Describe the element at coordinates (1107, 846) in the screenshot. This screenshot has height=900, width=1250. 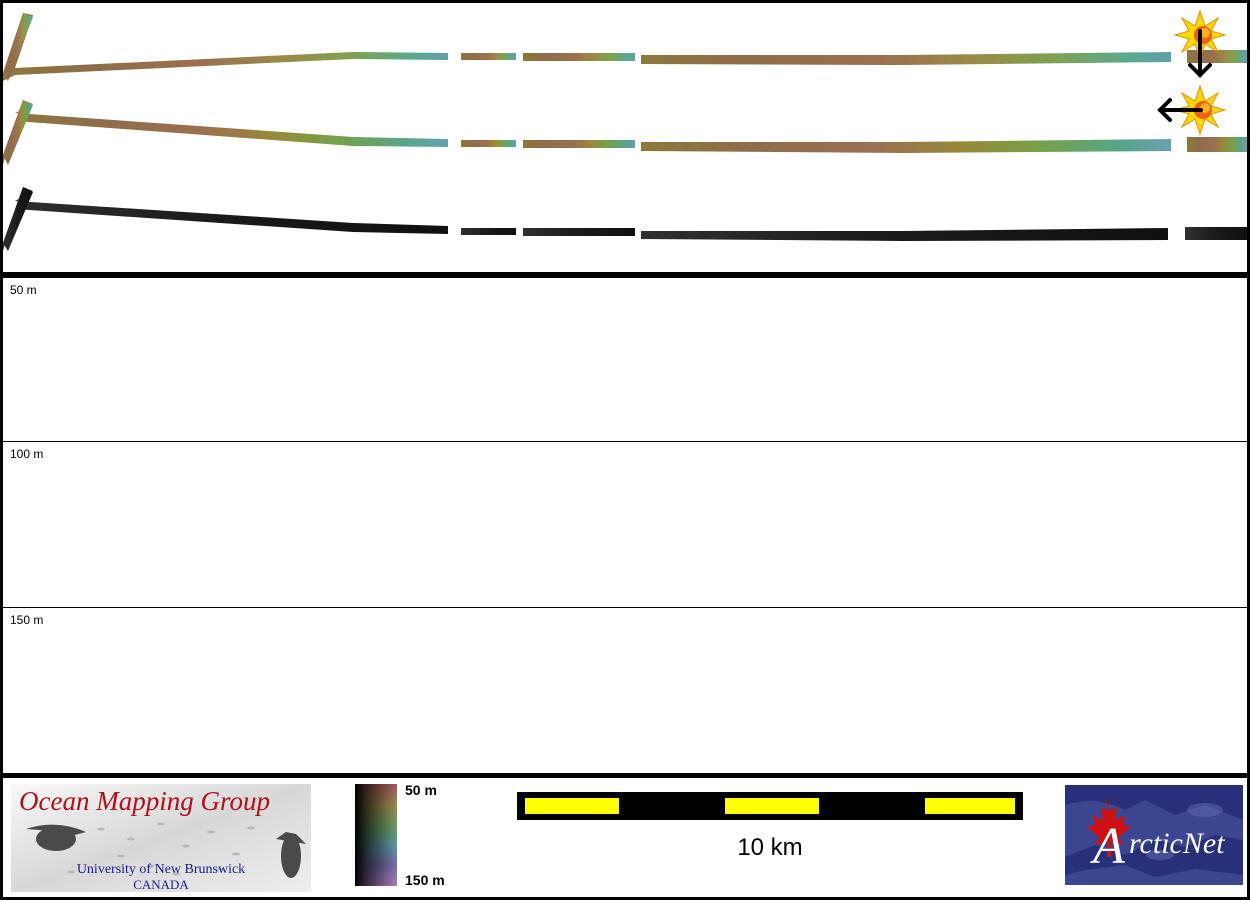
I see `svg-text: A` at that location.